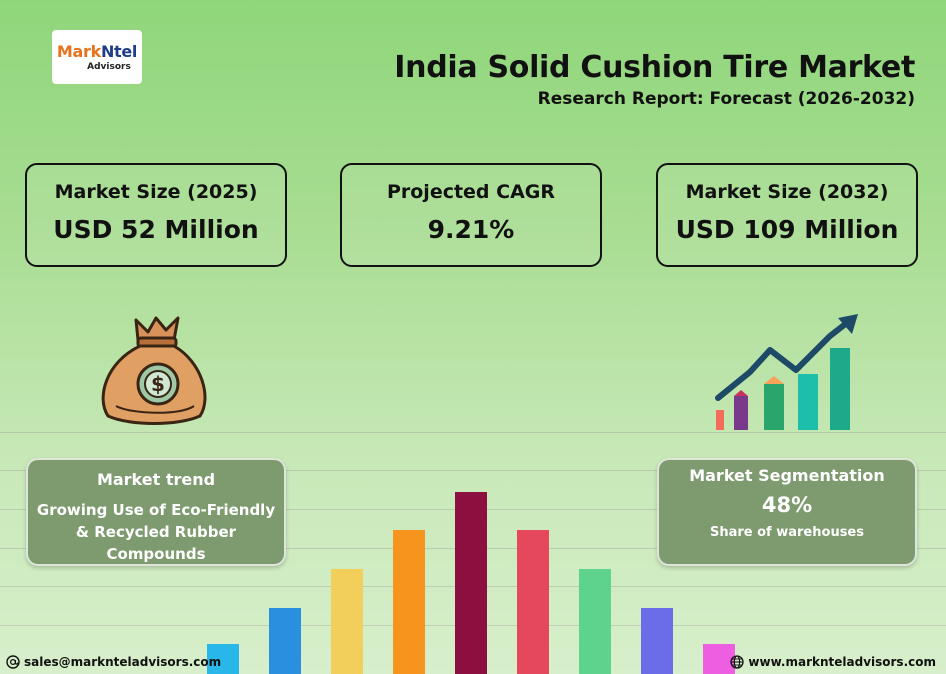 The width and height of the screenshot is (946, 674). What do you see at coordinates (737, 662) in the screenshot?
I see `globe-icon` at bounding box center [737, 662].